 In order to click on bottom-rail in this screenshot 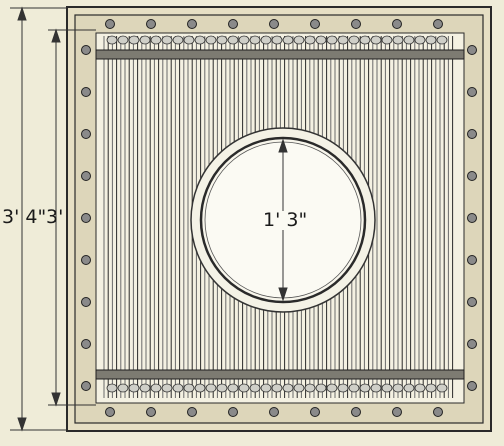, I will do `click(280, 374)`.